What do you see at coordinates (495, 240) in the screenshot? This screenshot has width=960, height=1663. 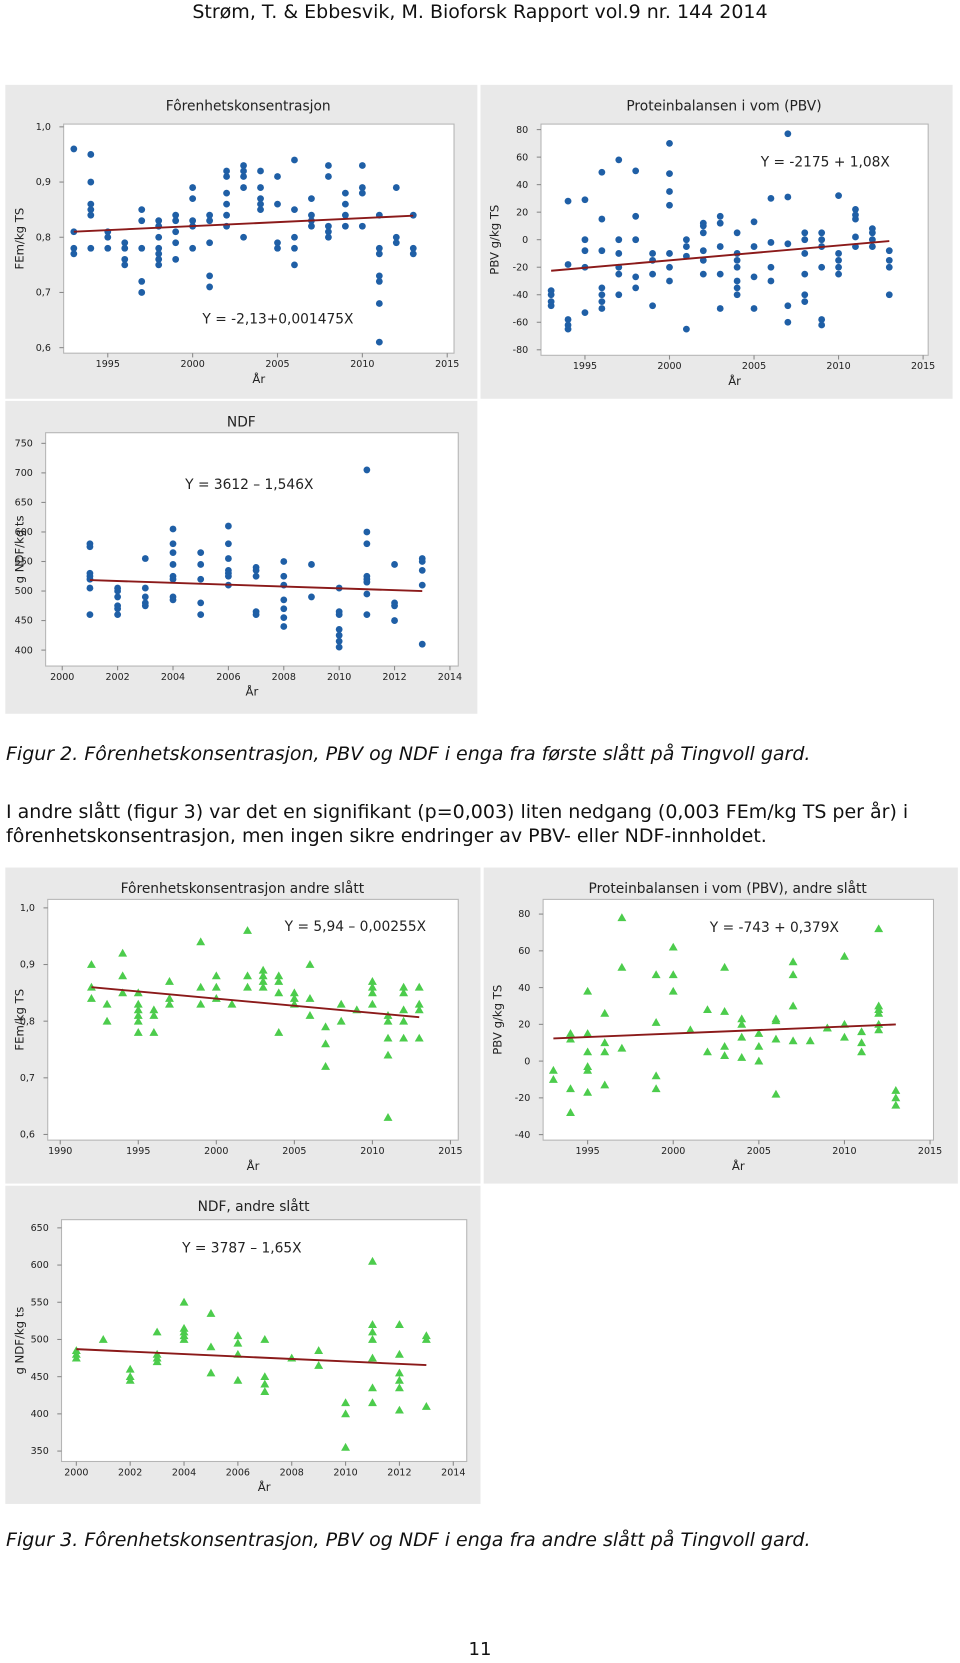 I see `y-axis-label: PBV g/kg TS` at bounding box center [495, 240].